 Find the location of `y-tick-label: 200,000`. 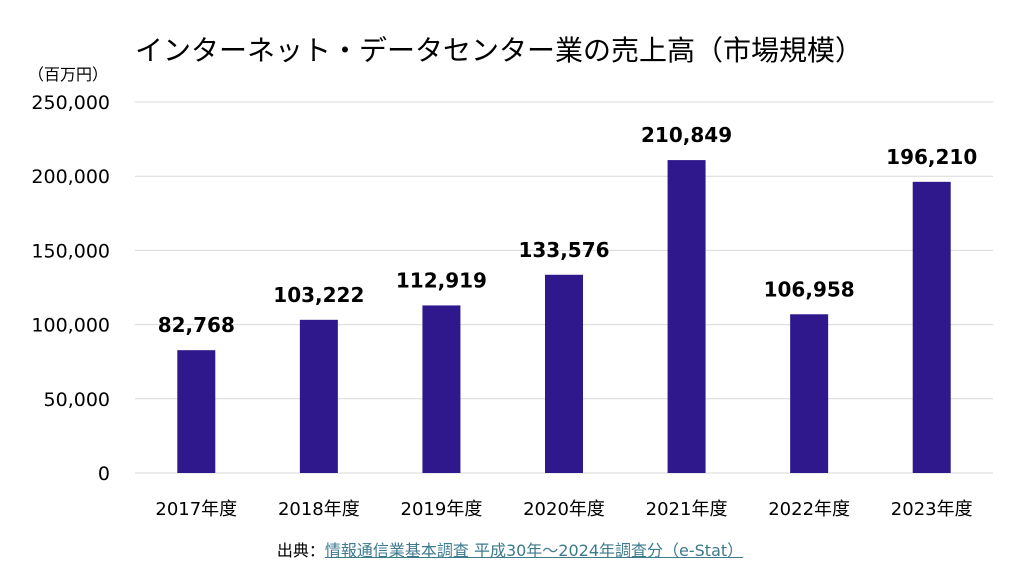

y-tick-label: 200,000 is located at coordinates (70, 177).